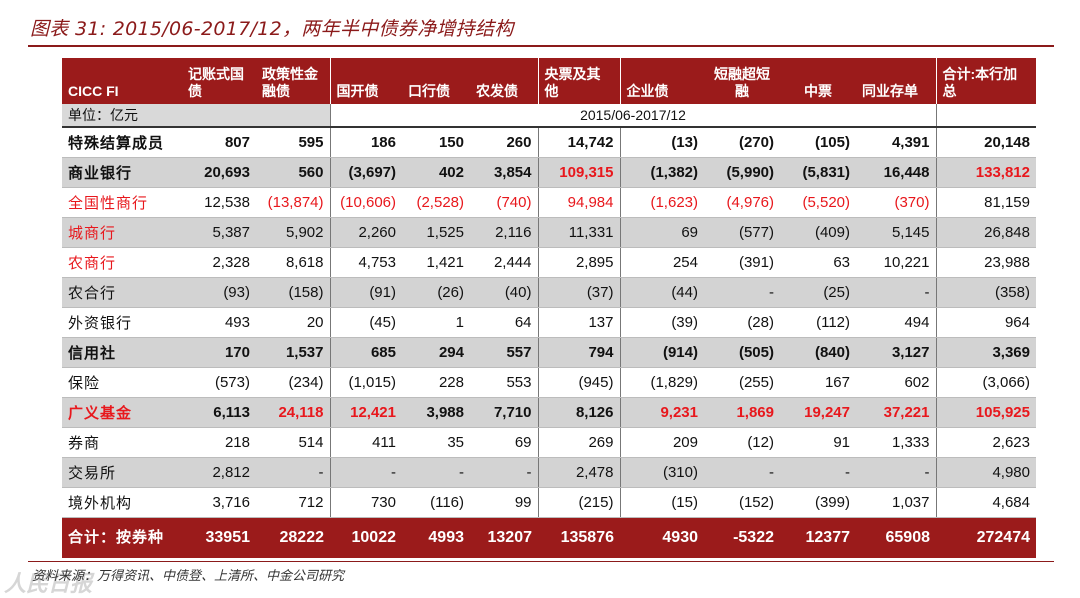 The width and height of the screenshot is (1080, 598). What do you see at coordinates (365, 412) in the screenshot?
I see `table-cell: 12,421` at bounding box center [365, 412].